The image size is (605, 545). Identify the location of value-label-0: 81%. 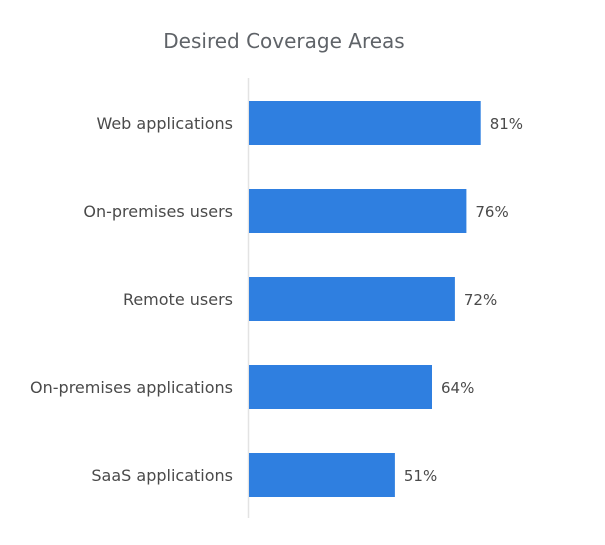
(506, 124).